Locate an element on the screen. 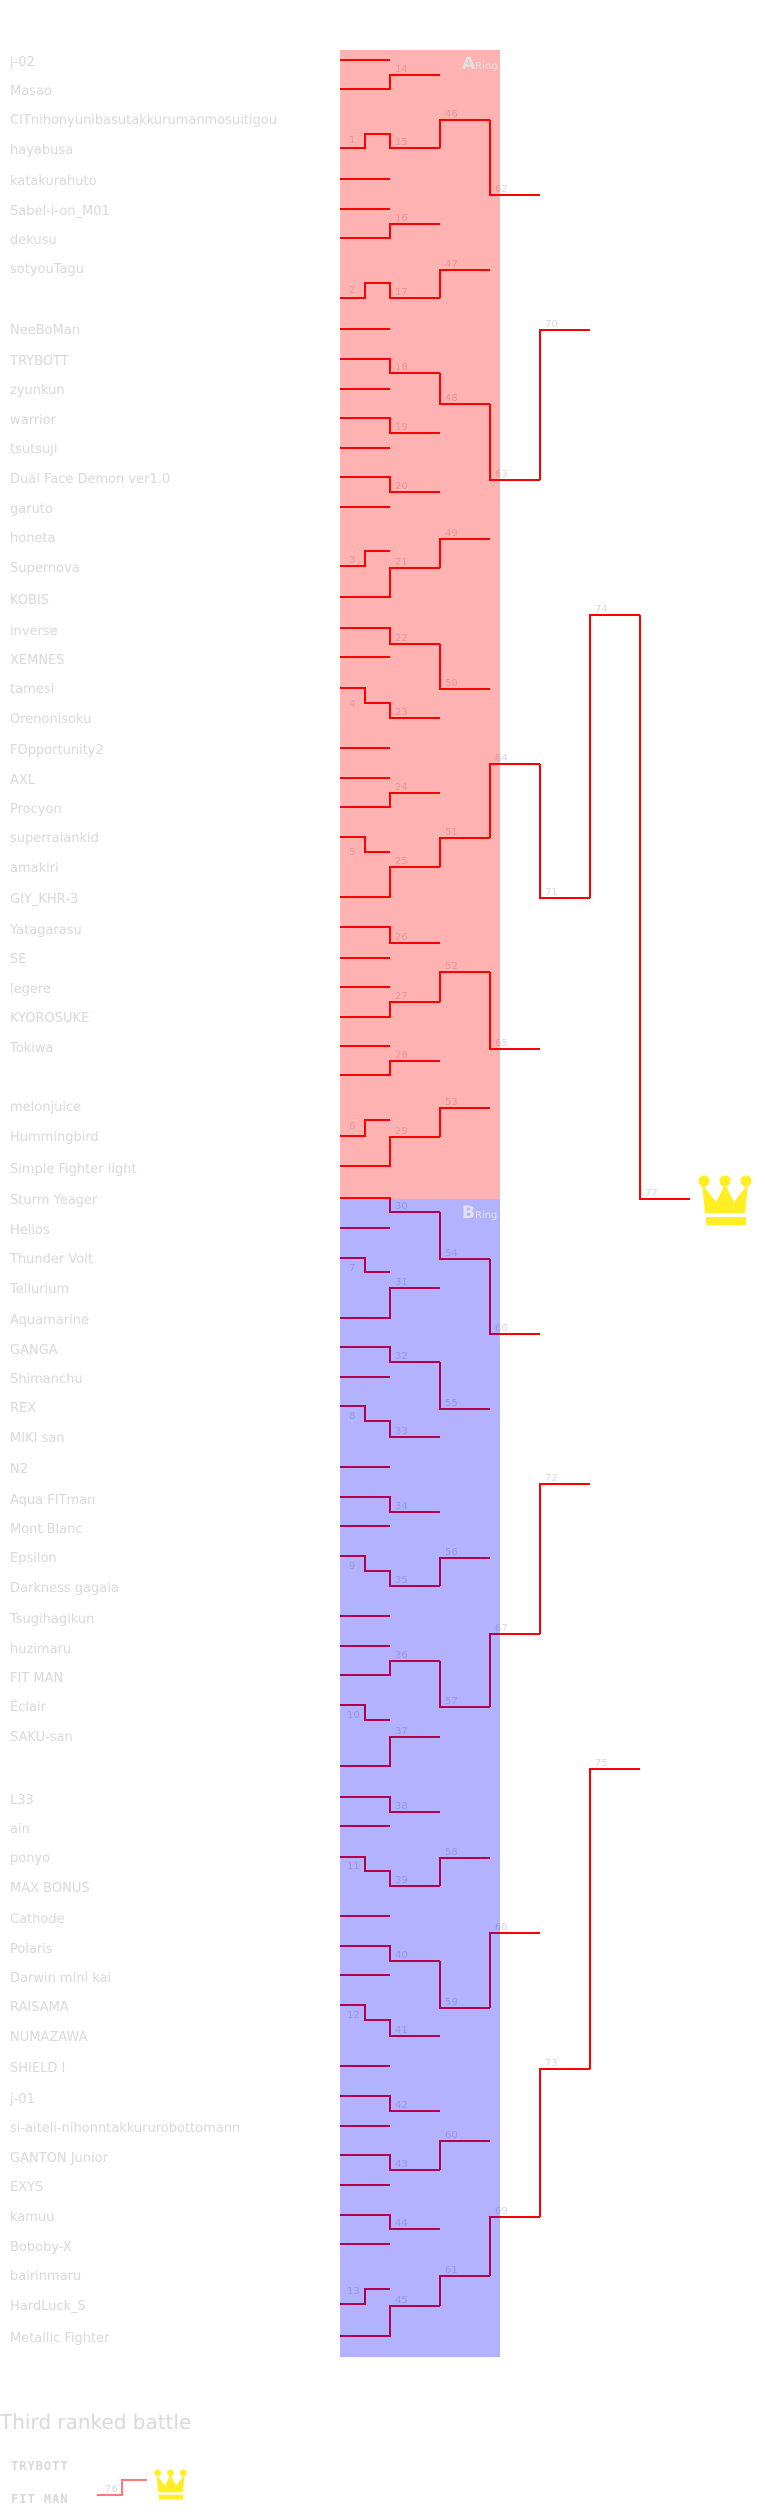 Image resolution: width=760 pixels, height=2517 pixels. third-place-title: Third ranked battle is located at coordinates (96, 2422).